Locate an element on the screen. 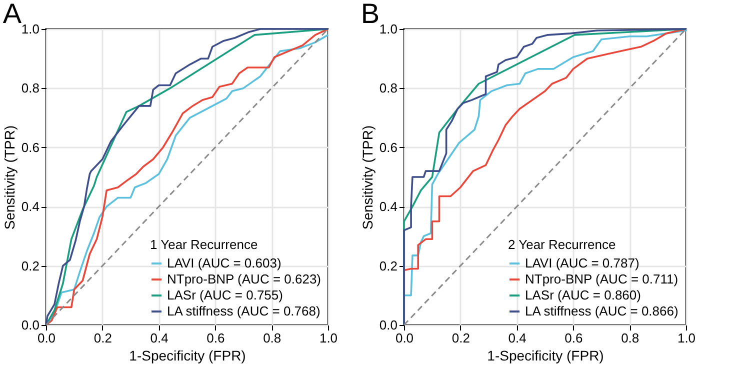 This screenshot has width=750, height=377. chart-title: A is located at coordinates (12, 14).